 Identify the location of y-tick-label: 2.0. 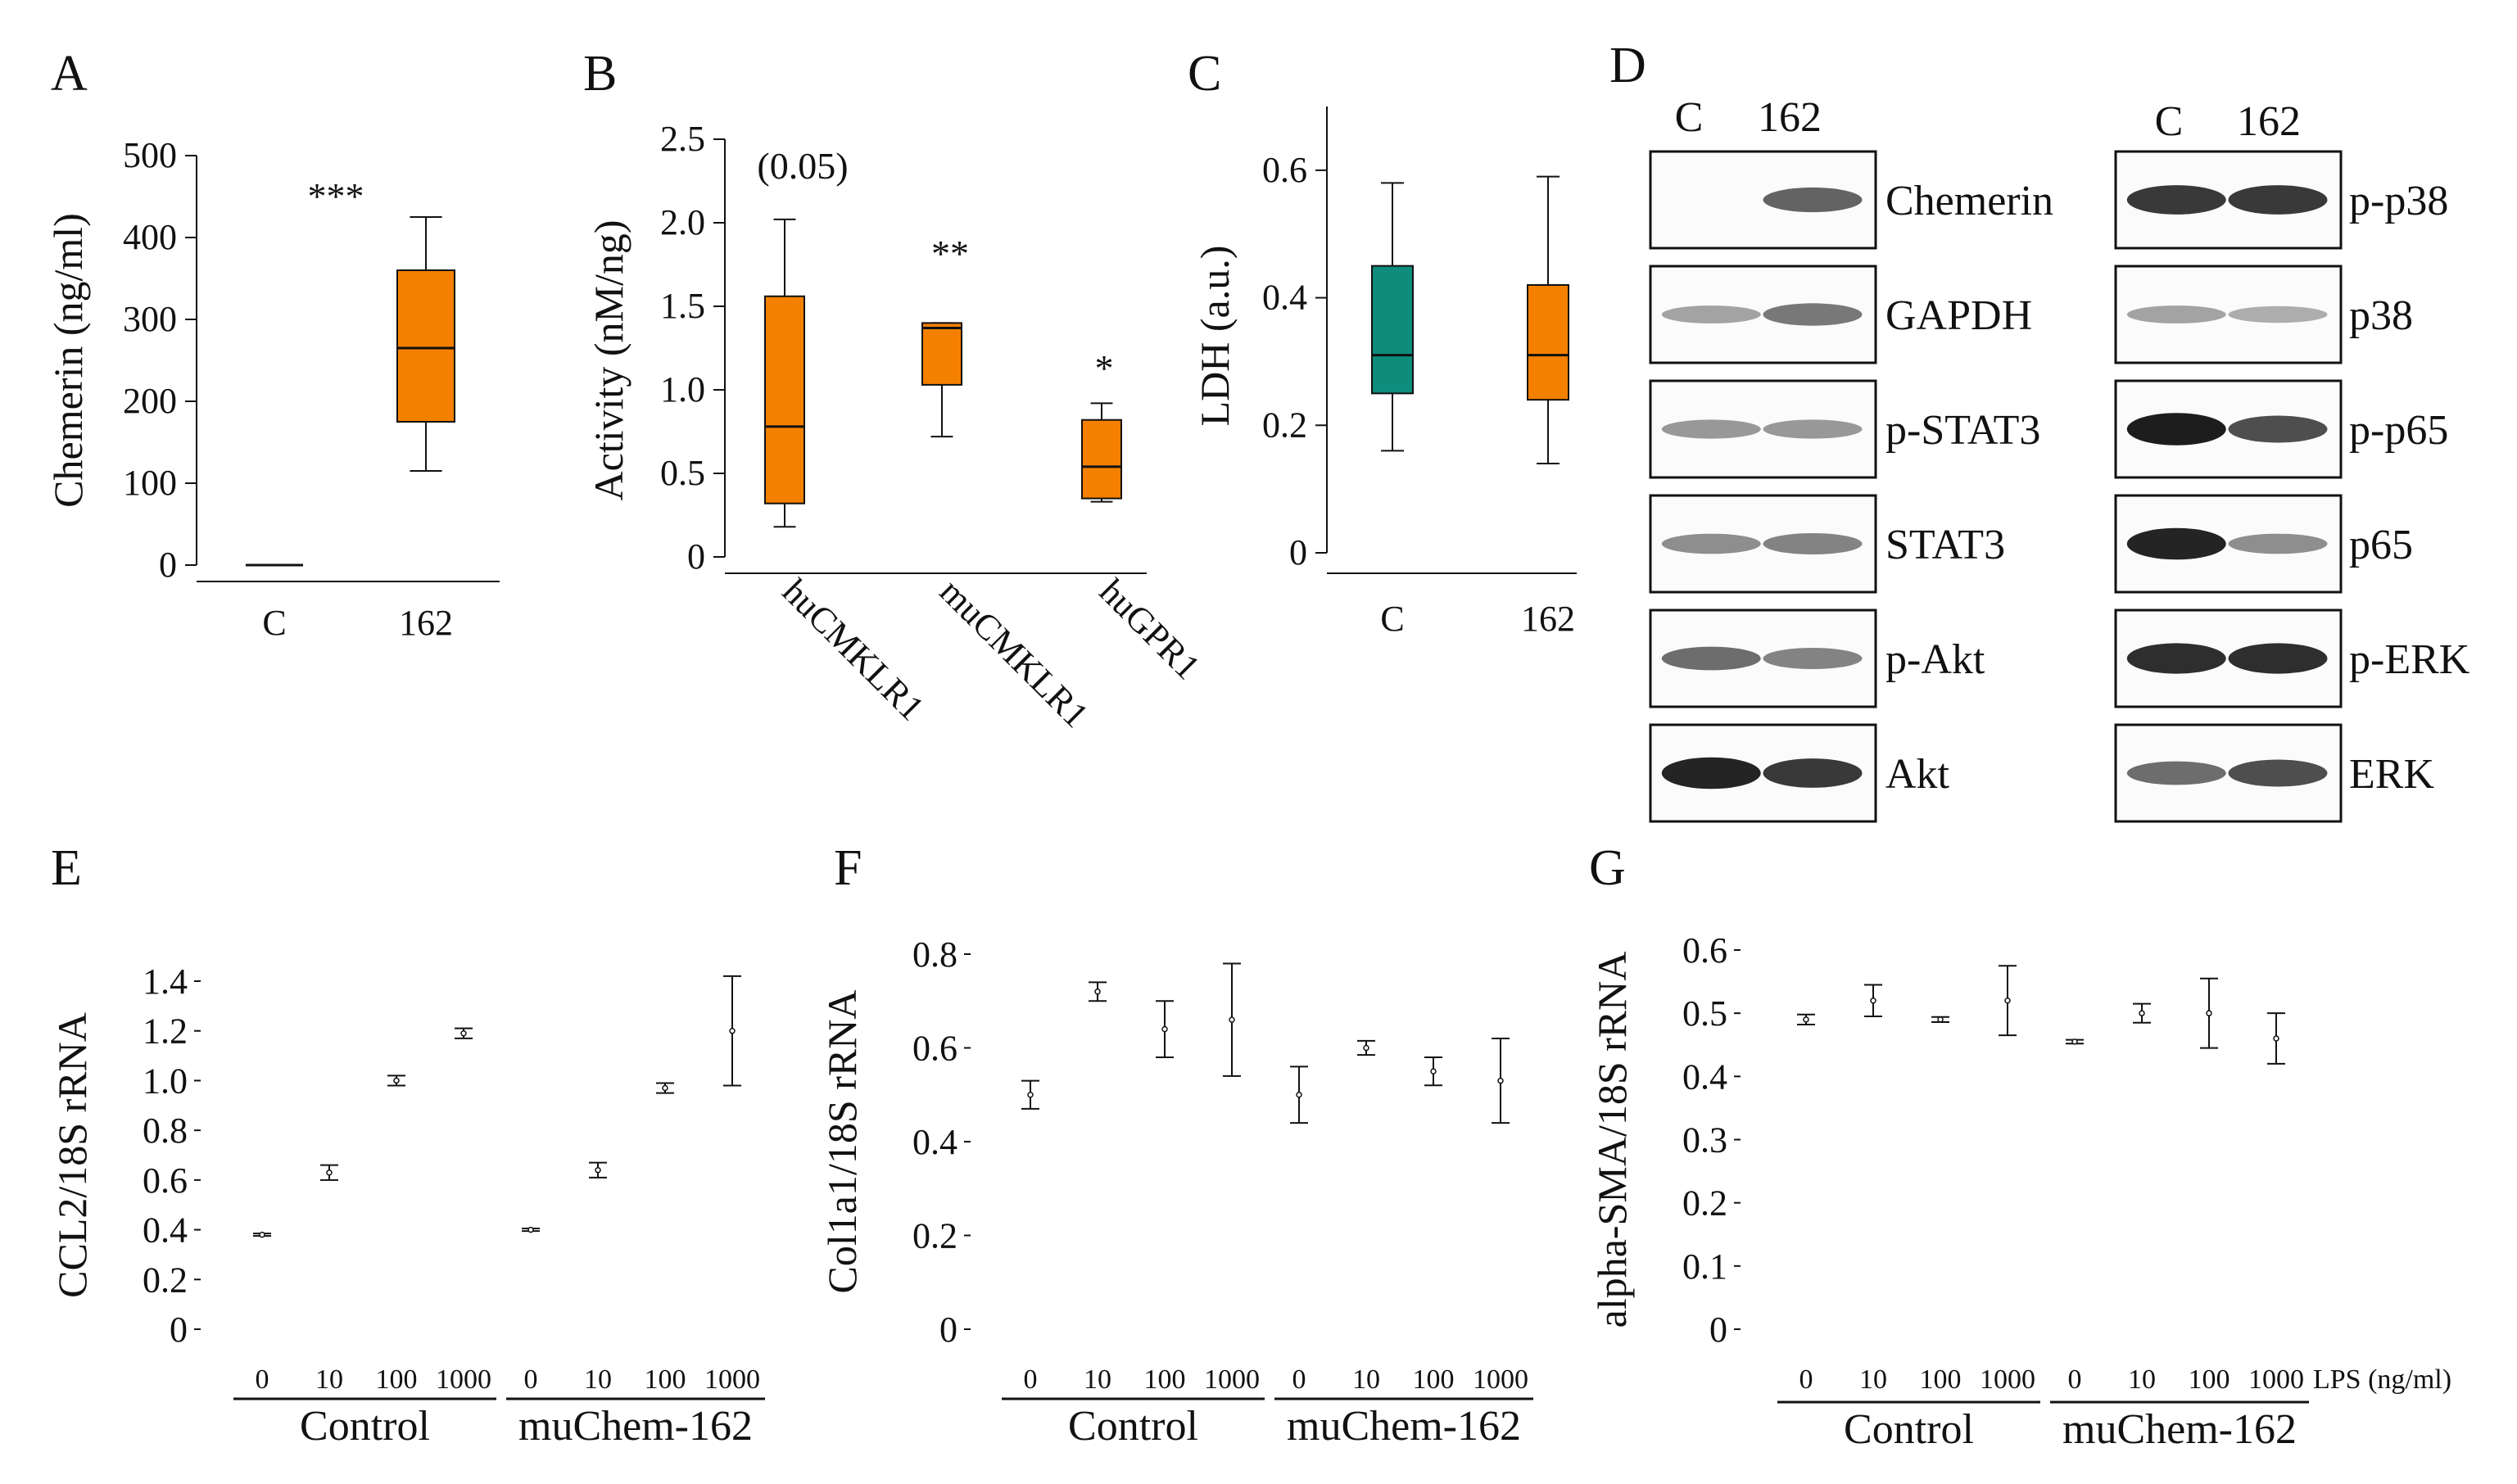
(682, 222).